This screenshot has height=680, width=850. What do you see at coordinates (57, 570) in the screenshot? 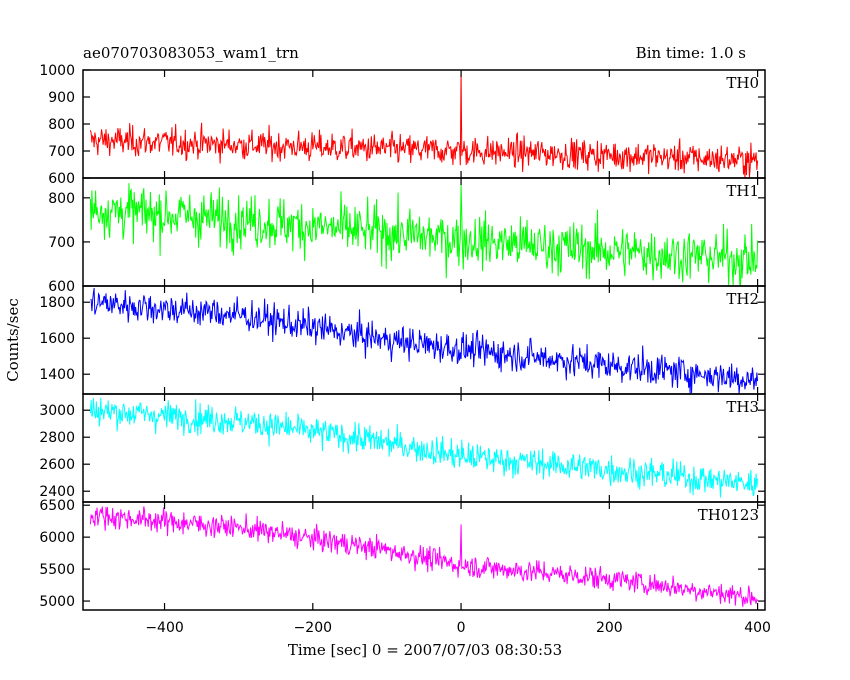
I see `y-tick-label: 5500` at bounding box center [57, 570].